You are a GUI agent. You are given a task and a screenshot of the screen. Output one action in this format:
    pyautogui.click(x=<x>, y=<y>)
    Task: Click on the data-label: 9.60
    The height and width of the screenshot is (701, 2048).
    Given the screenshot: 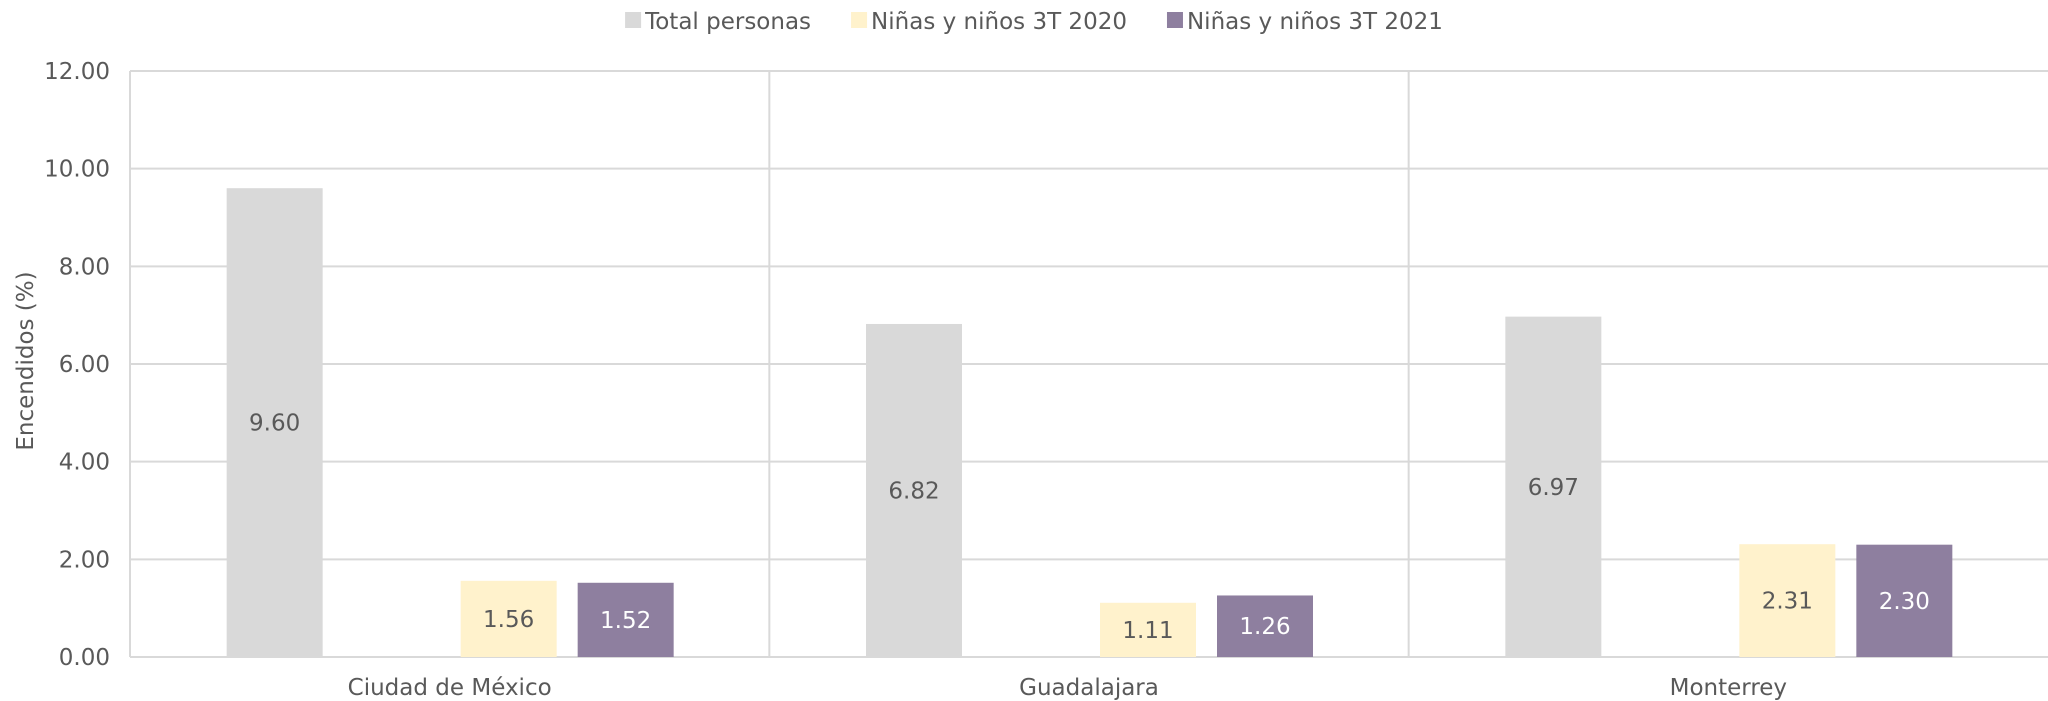 What is the action you would take?
    pyautogui.click(x=274, y=424)
    